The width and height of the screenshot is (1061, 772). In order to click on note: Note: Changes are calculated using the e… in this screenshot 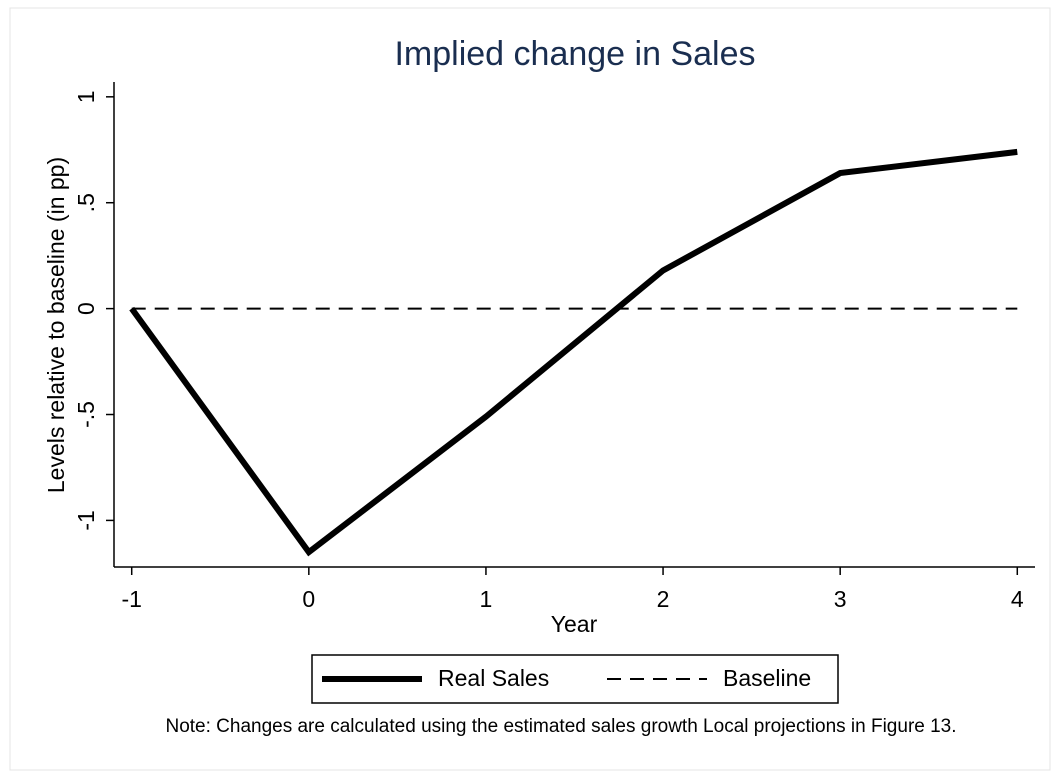, I will do `click(560, 726)`.